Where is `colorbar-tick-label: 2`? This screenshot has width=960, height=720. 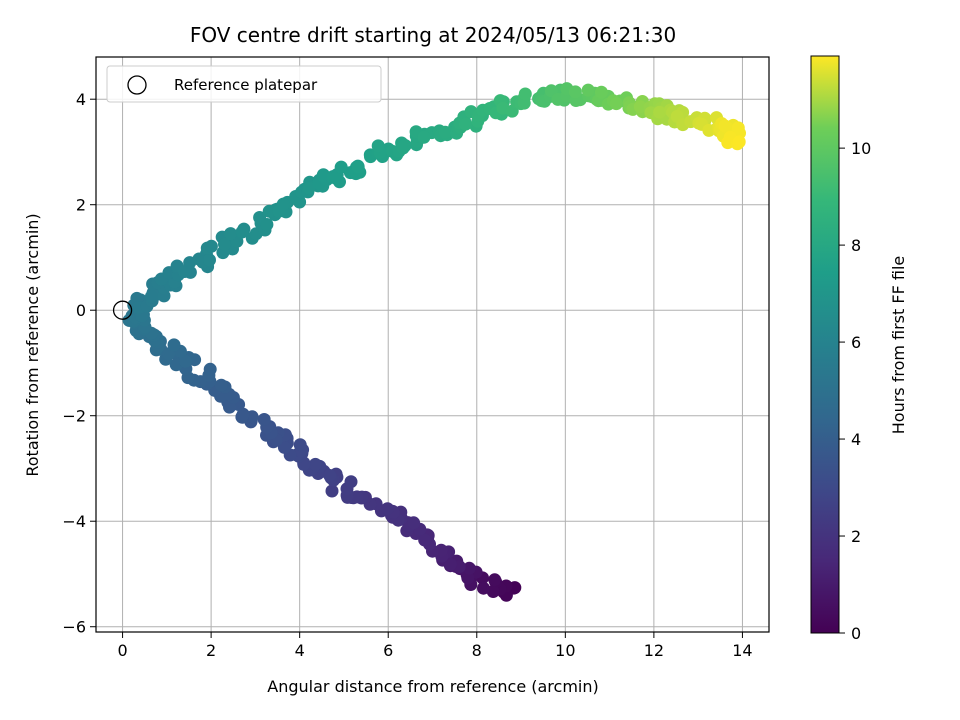 colorbar-tick-label: 2 is located at coordinates (856, 536).